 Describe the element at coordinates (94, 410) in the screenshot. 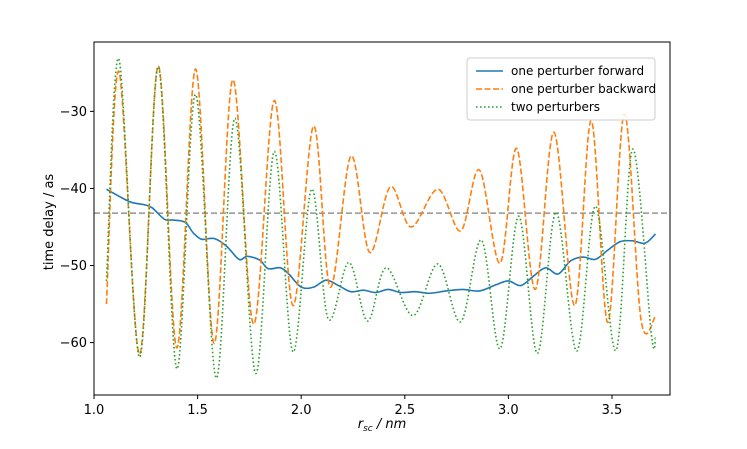

I see `x-tick-label: 1.0` at that location.